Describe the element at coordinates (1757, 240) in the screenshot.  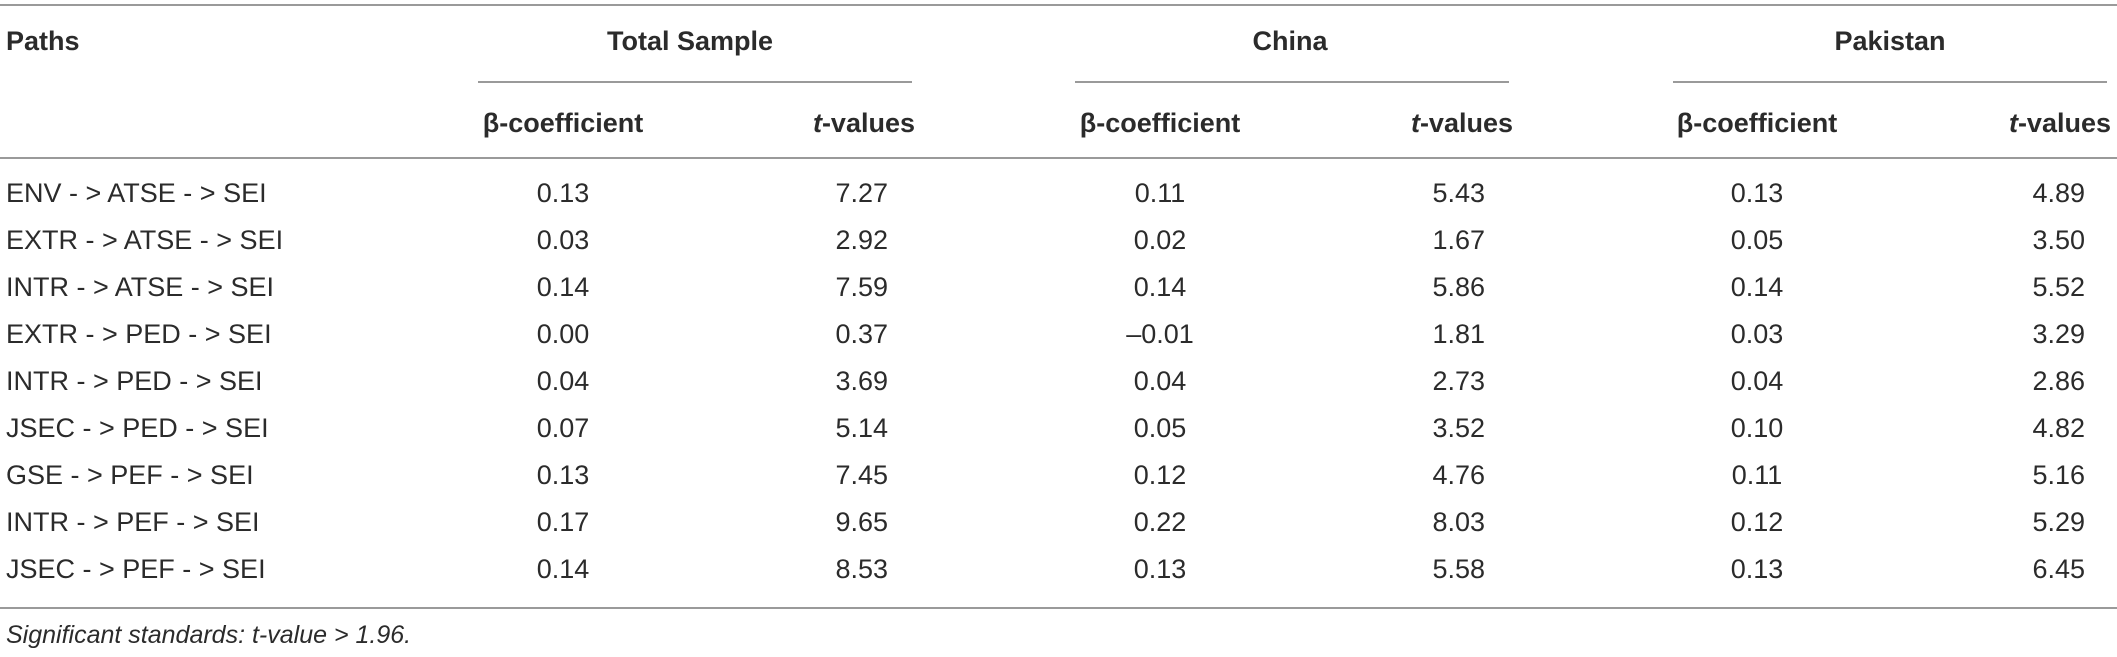
I see `cell-beta-pakistan: 0.05` at that location.